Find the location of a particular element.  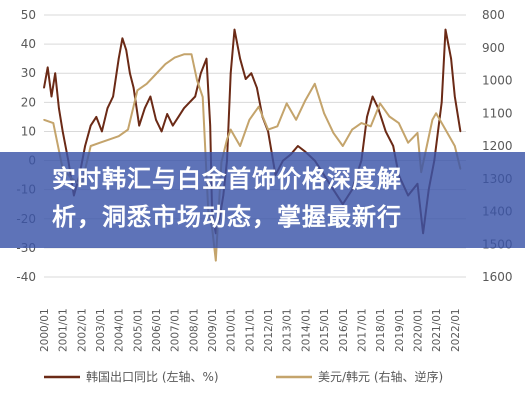

x-tick-label: 2010/01 is located at coordinates (232, 330).